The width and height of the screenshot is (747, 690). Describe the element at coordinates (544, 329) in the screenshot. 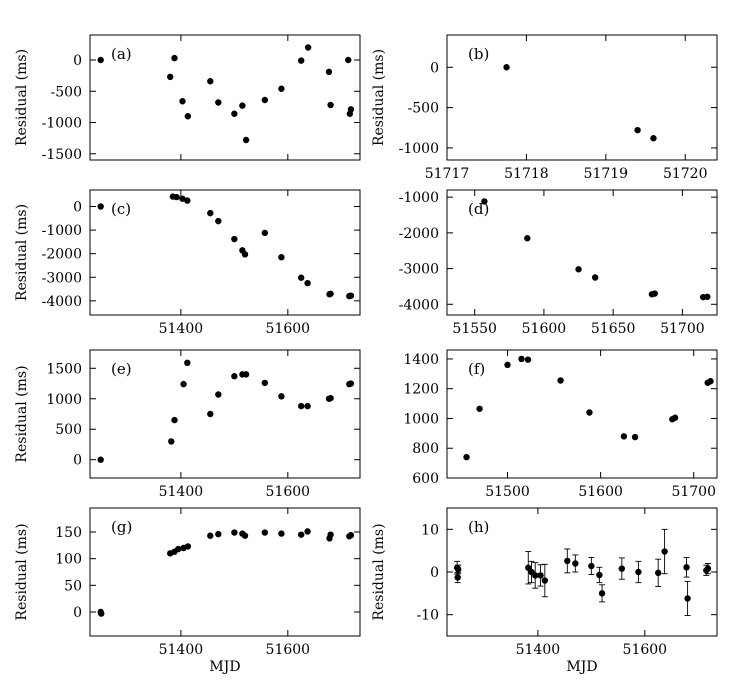

I see `panel-d-xtick-label: 51600` at that location.